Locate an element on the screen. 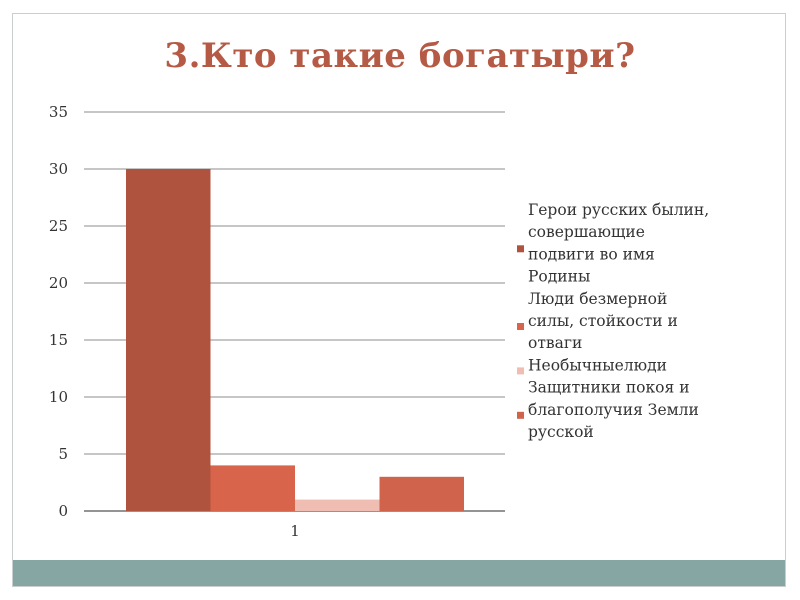 The height and width of the screenshot is (600, 800). legend-label-2: Люди безмерной is located at coordinates (597, 299).